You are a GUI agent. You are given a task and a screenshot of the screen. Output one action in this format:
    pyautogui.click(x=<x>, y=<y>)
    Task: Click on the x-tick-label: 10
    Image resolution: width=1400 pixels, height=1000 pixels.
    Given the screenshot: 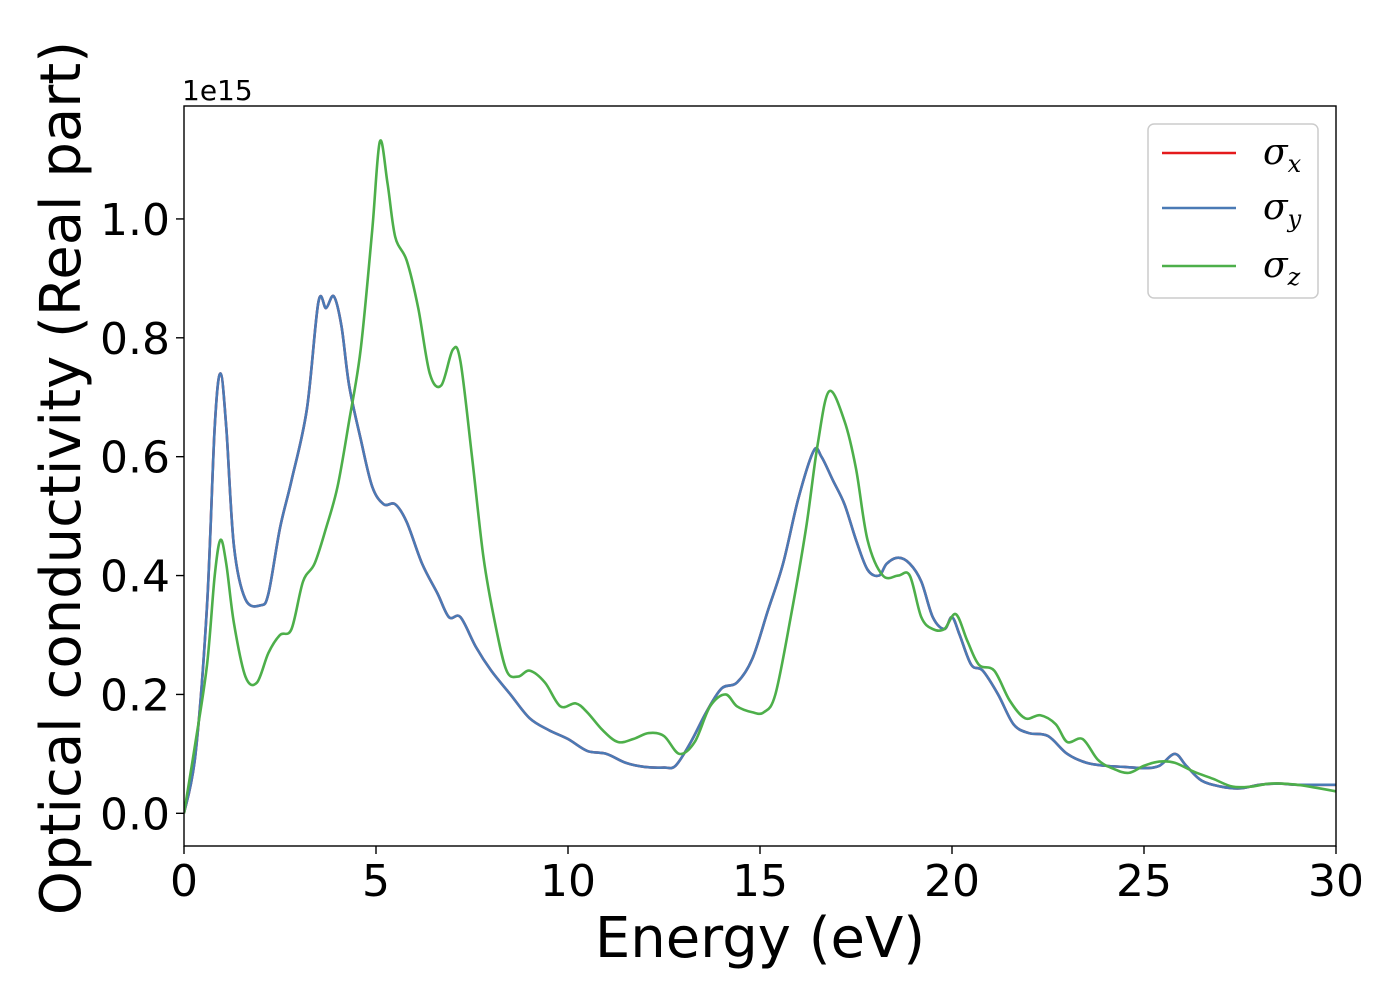 What is the action you would take?
    pyautogui.click(x=568, y=881)
    